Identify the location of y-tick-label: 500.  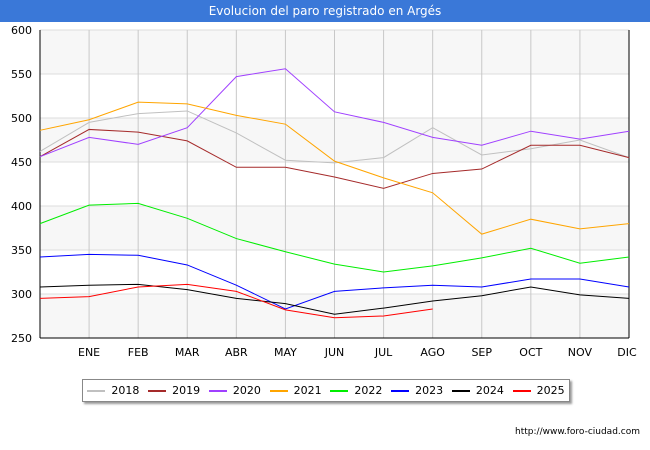
(21, 118).